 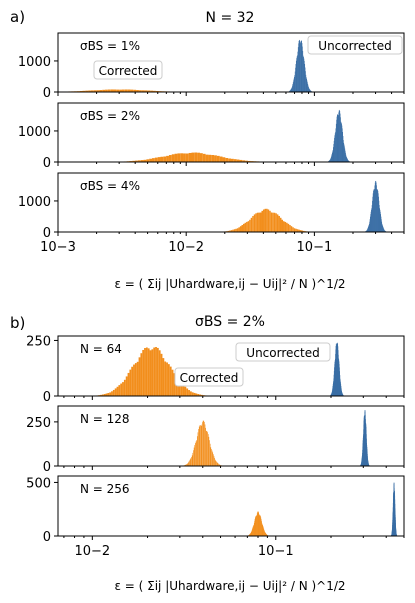 I want to click on x-tick-label: 10−3, so click(x=58, y=247).